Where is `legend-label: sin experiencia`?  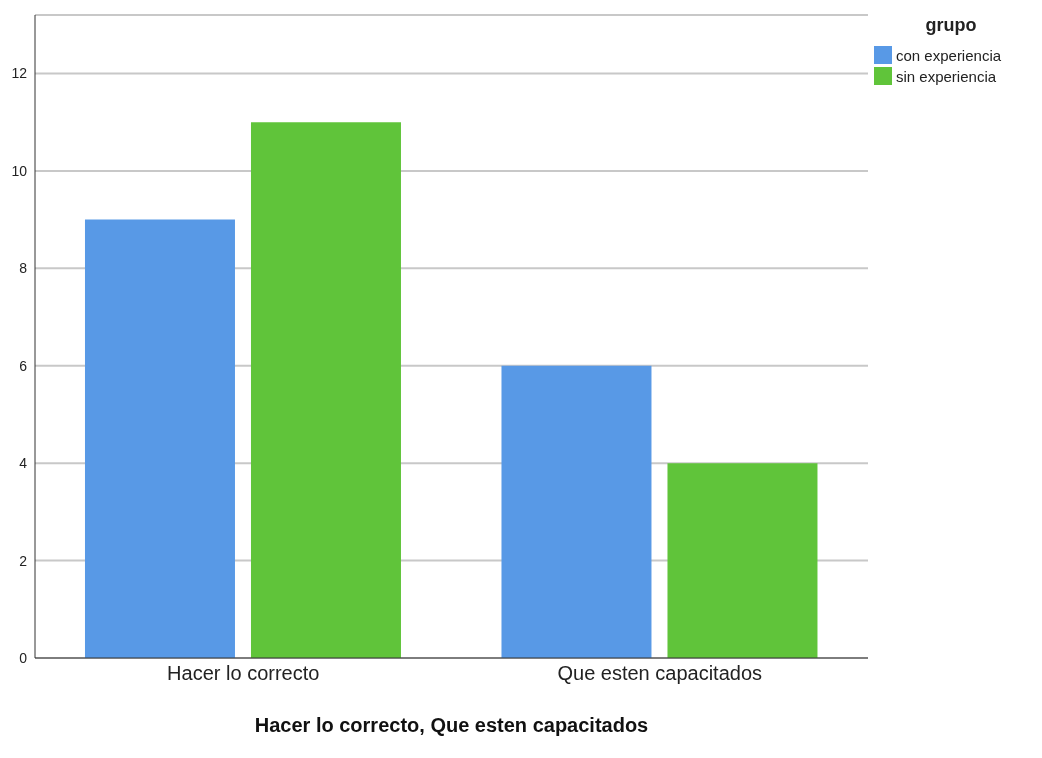
legend-label: sin experiencia is located at coordinates (946, 76).